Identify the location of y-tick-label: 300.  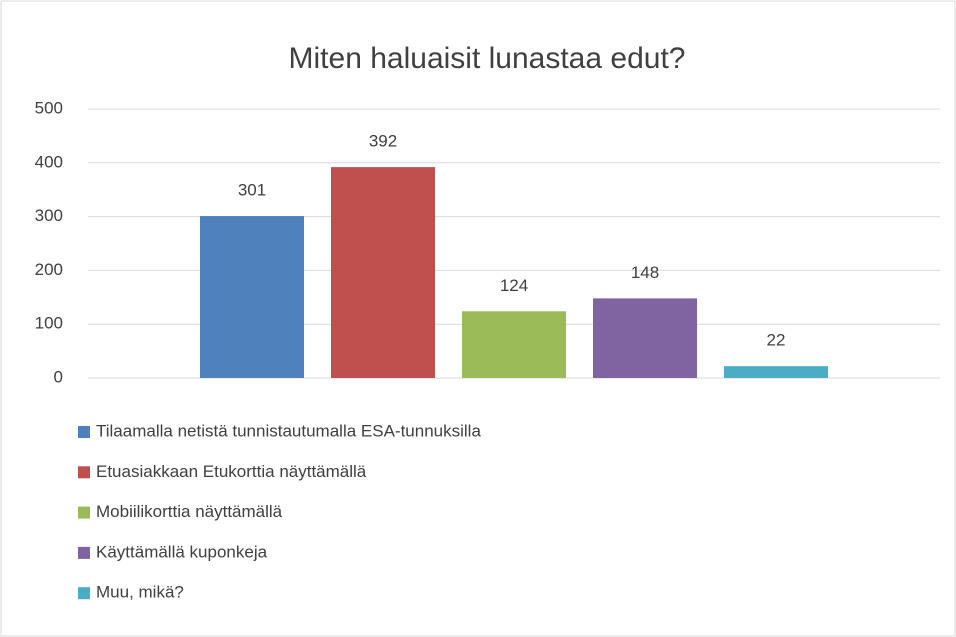
(49, 215).